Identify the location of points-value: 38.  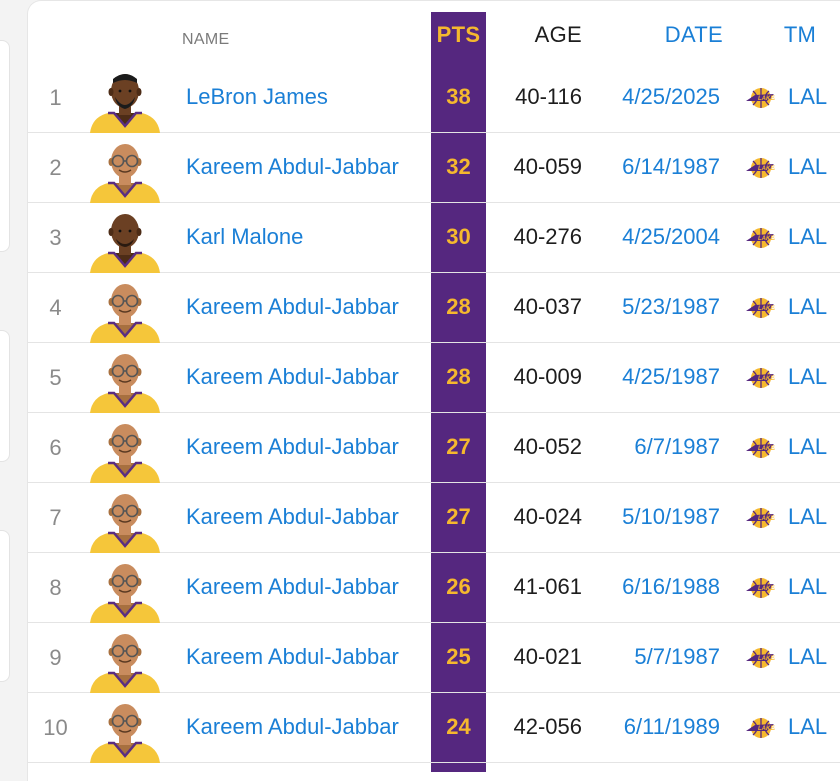
(458, 96).